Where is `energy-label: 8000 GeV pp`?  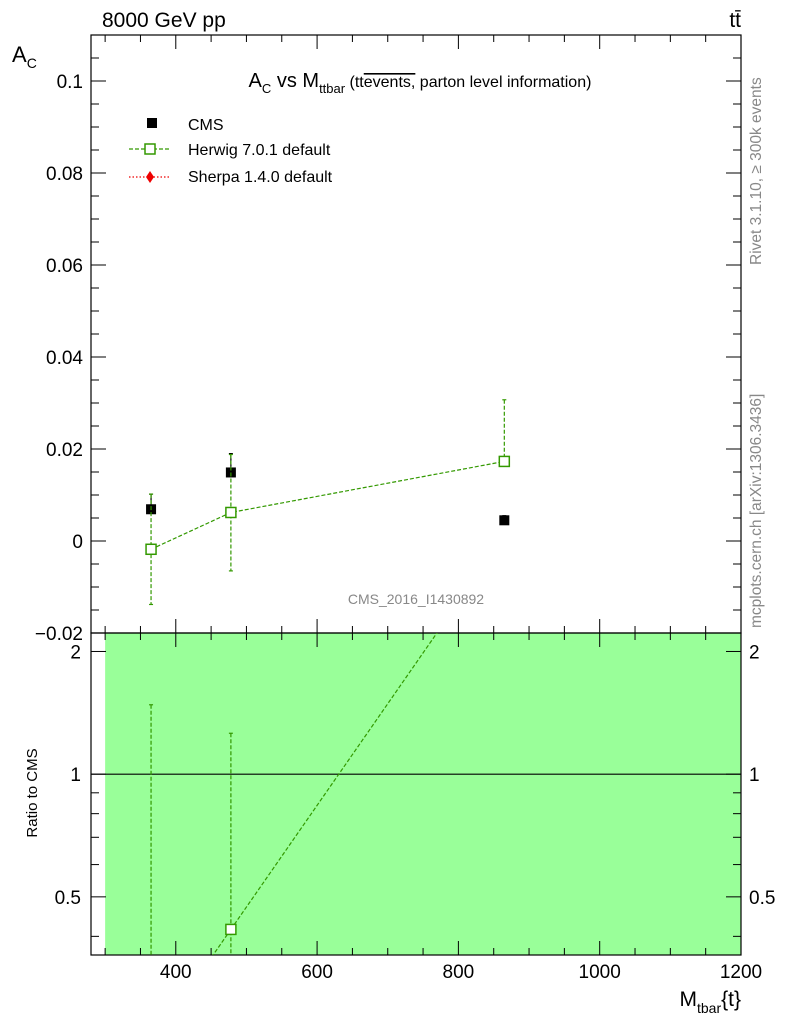 energy-label: 8000 GeV pp is located at coordinates (164, 20).